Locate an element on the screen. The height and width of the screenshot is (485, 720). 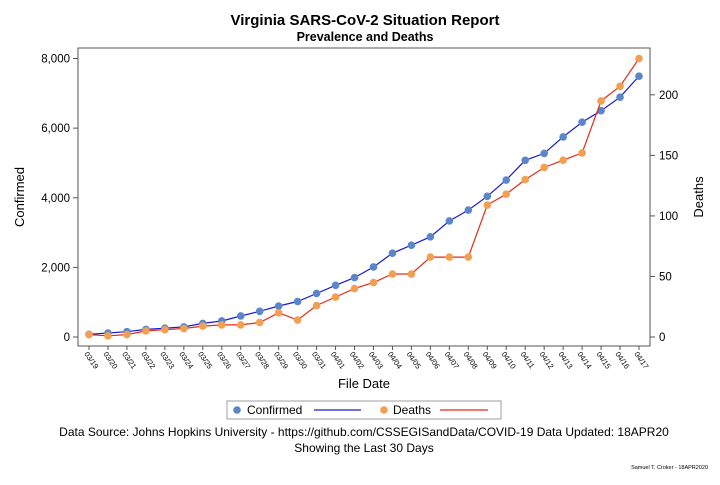
legend-deaths-marker is located at coordinates (384, 410).